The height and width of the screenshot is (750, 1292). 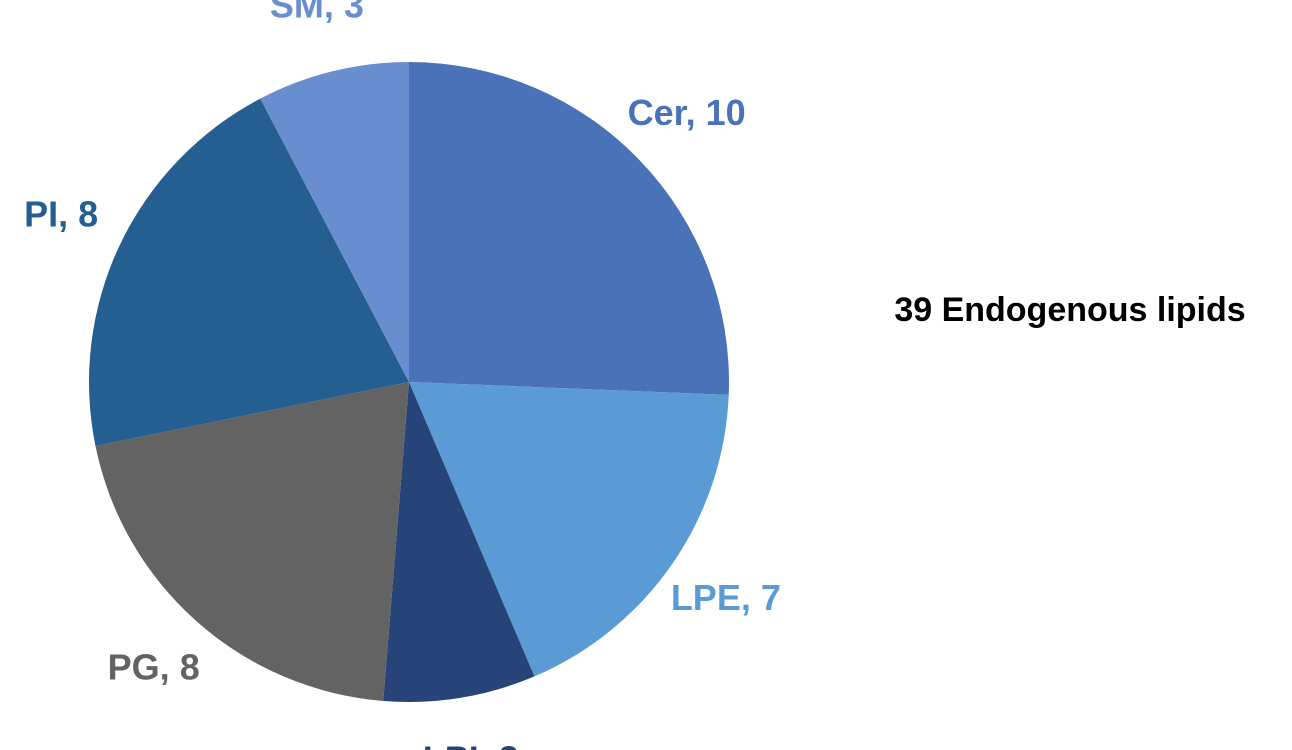 What do you see at coordinates (471, 744) in the screenshot?
I see `data-label: LPI, 3` at bounding box center [471, 744].